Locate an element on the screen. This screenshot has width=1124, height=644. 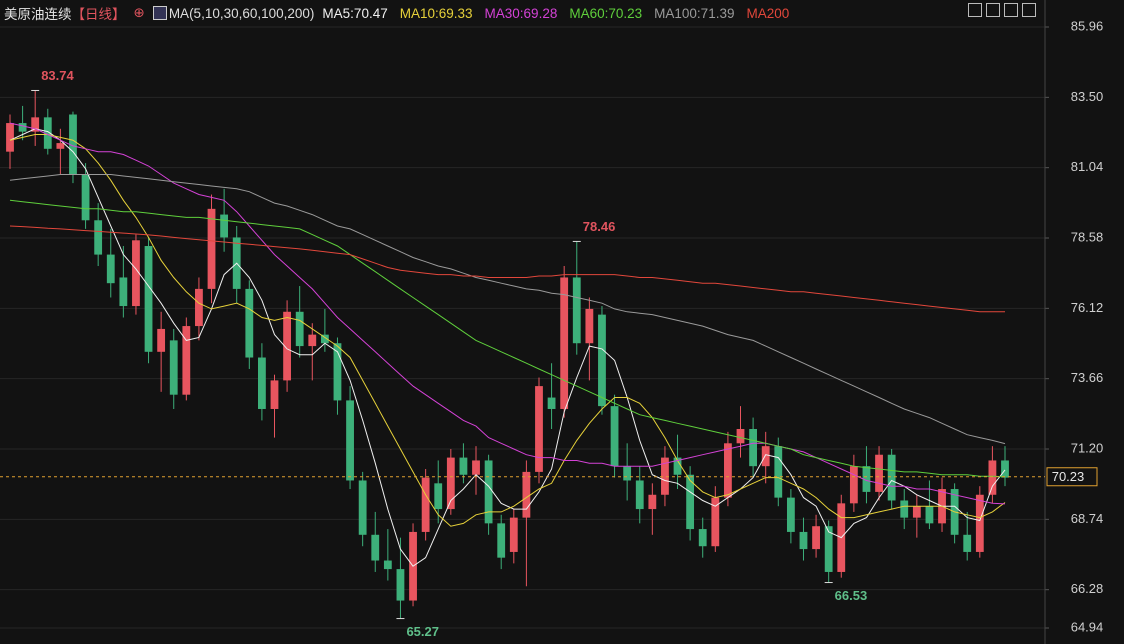
legend-entry: MA5:70.47 is located at coordinates (355, 13).